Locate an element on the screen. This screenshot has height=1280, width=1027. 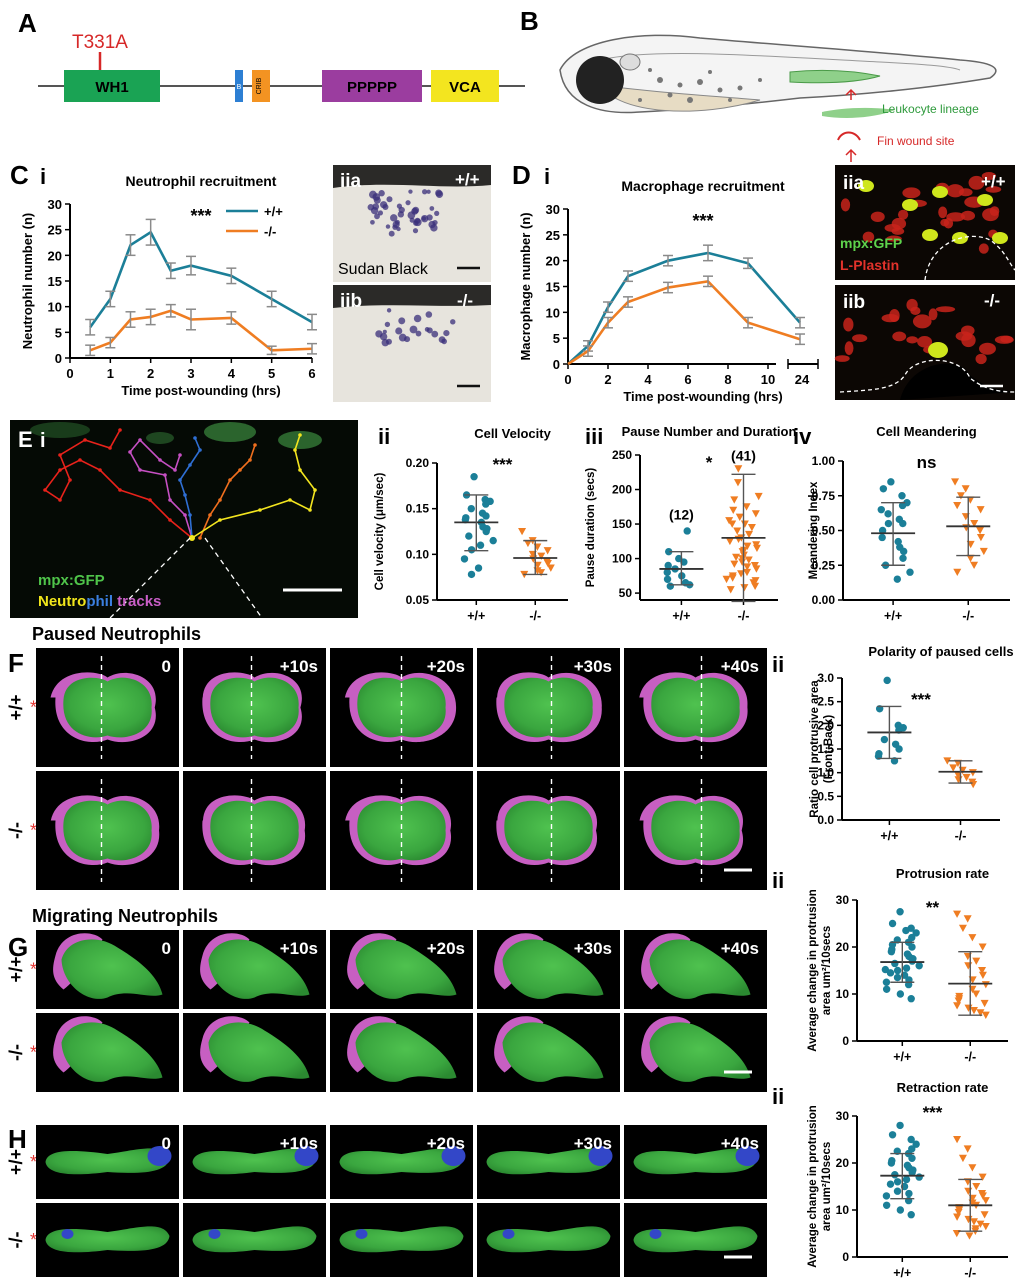
y-axis-label: Macrophage number (n) is located at coordinates (525, 286).